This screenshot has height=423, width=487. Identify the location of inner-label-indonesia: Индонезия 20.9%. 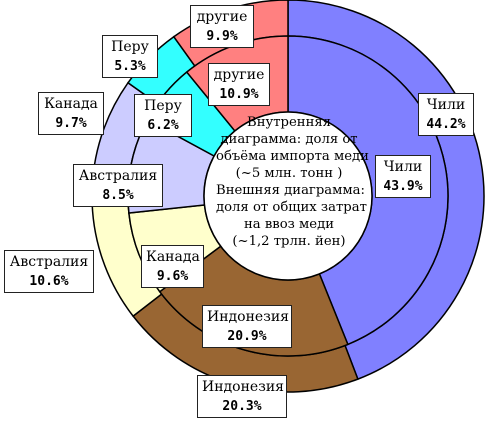
(247, 326).